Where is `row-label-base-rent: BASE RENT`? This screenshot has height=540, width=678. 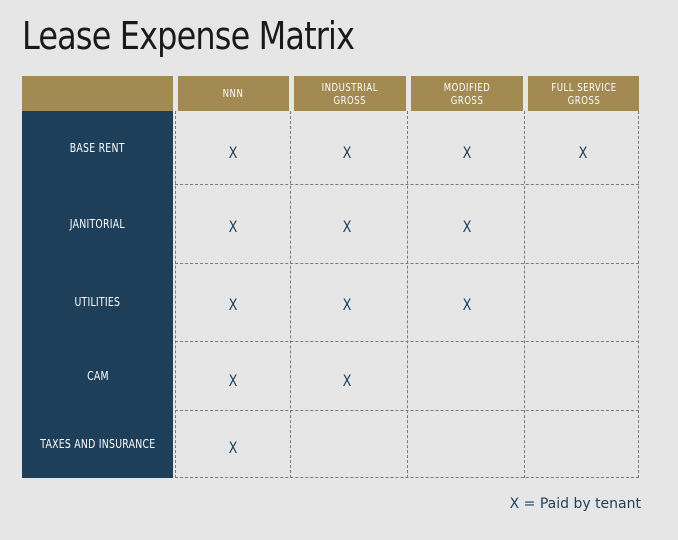
row-label-base-rent: BASE RENT is located at coordinates (97, 147).